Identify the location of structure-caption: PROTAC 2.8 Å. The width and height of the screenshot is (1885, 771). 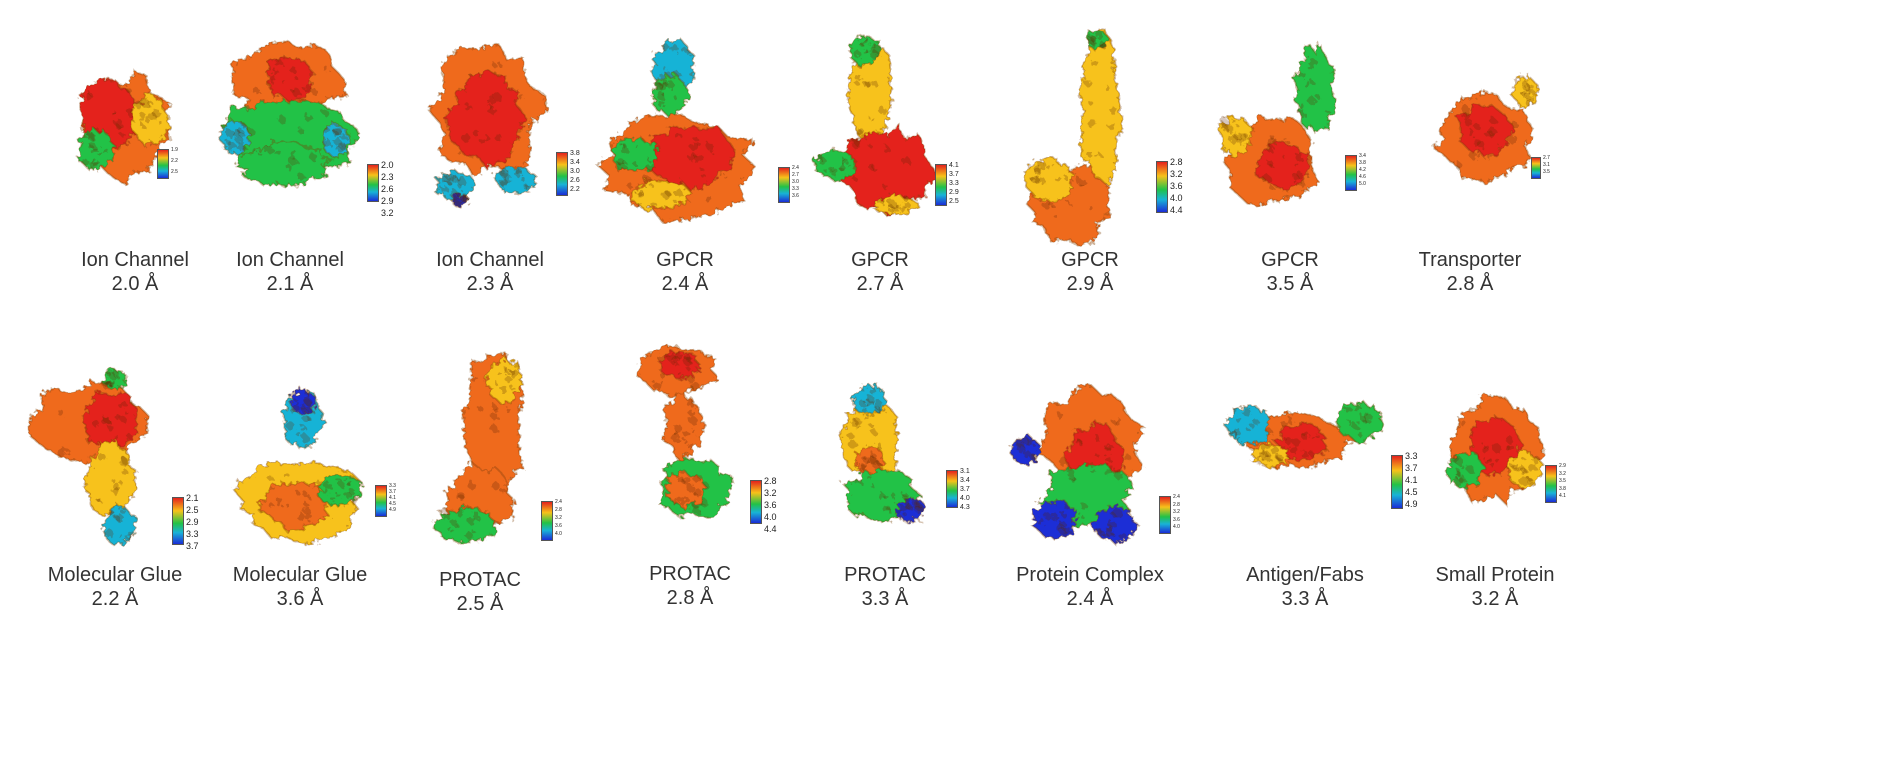
(690, 586).